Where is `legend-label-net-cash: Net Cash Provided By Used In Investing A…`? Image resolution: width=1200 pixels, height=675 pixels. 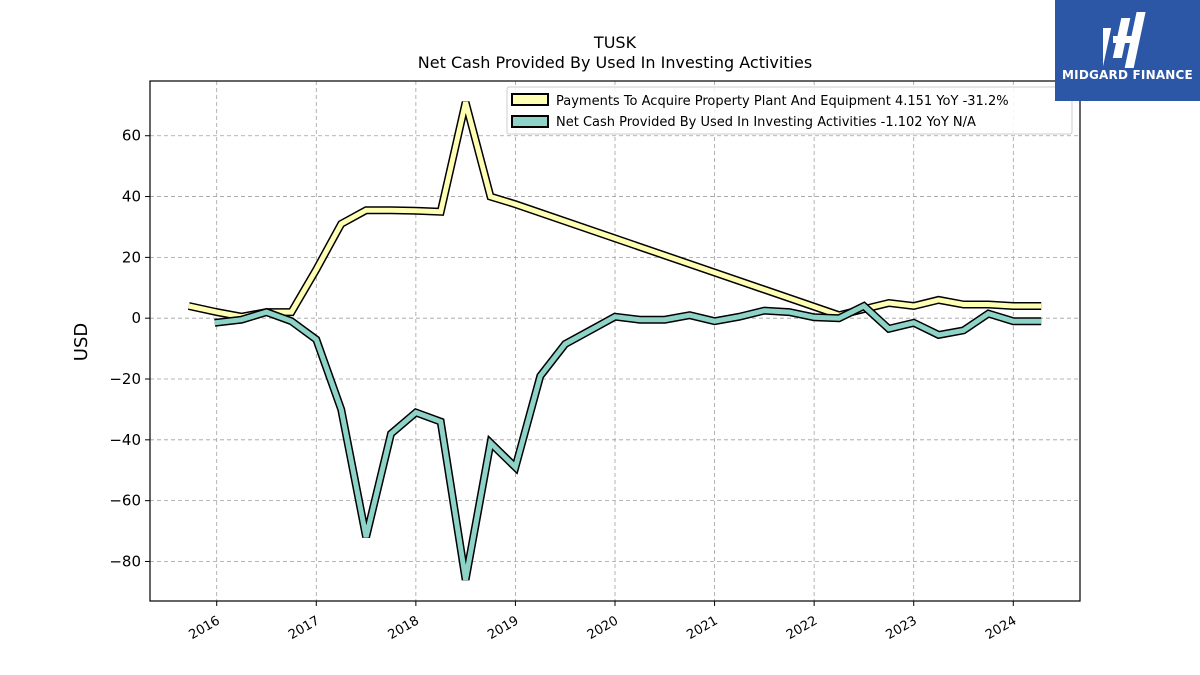
legend-label-net-cash: Net Cash Provided By Used In Investing A… is located at coordinates (766, 122).